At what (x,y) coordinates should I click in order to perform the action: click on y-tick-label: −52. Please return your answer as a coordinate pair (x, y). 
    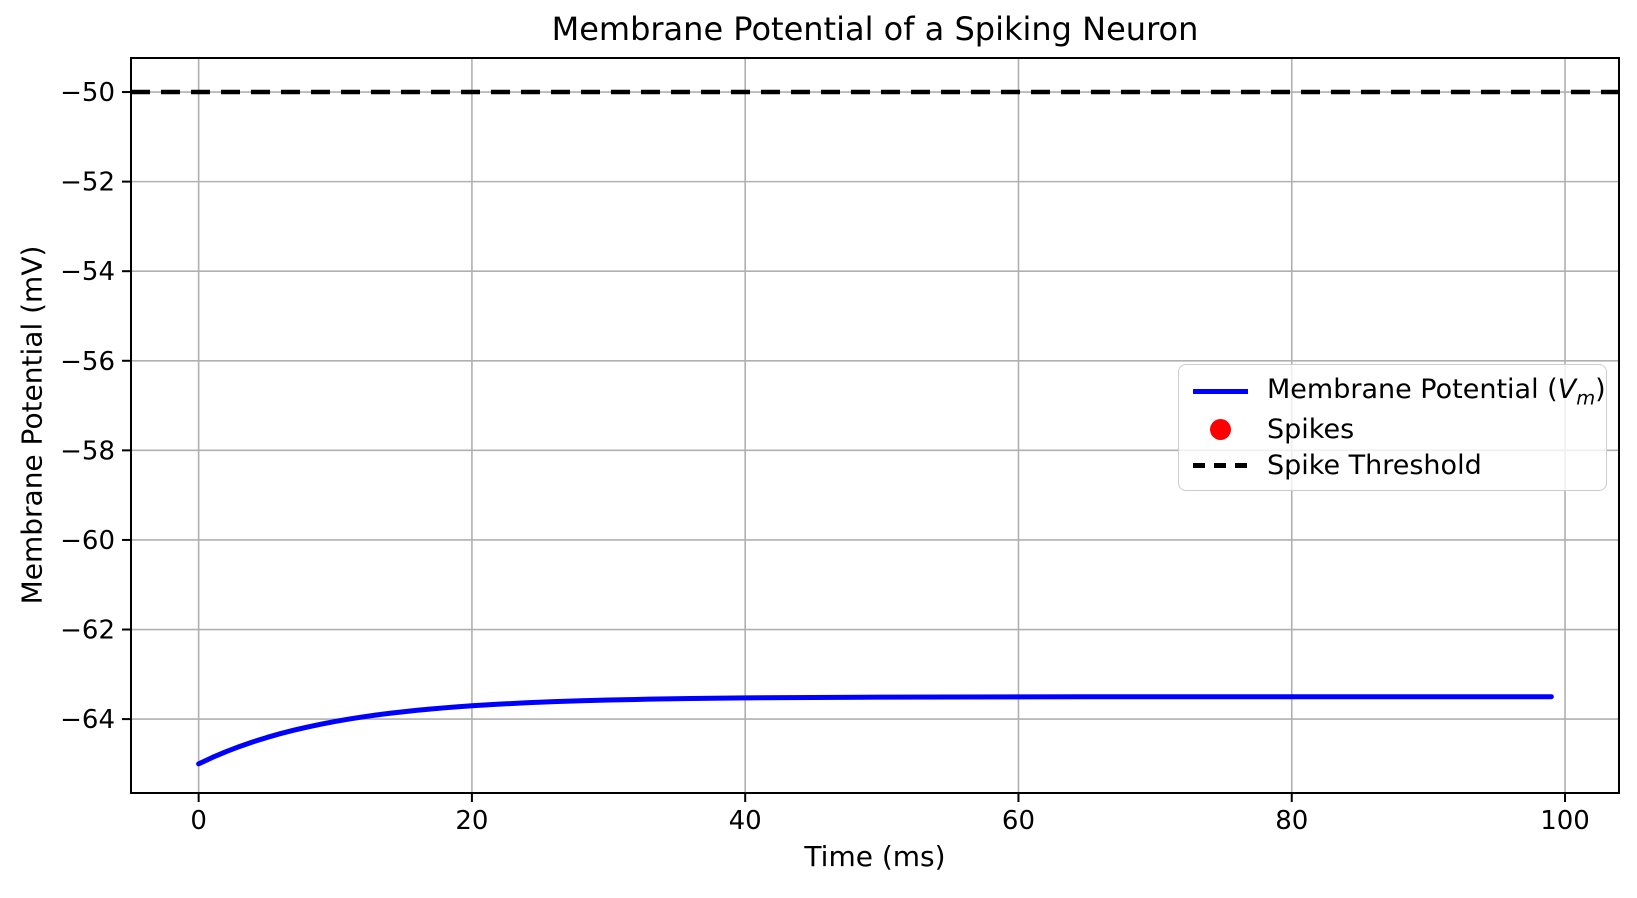
    Looking at the image, I should click on (87, 183).